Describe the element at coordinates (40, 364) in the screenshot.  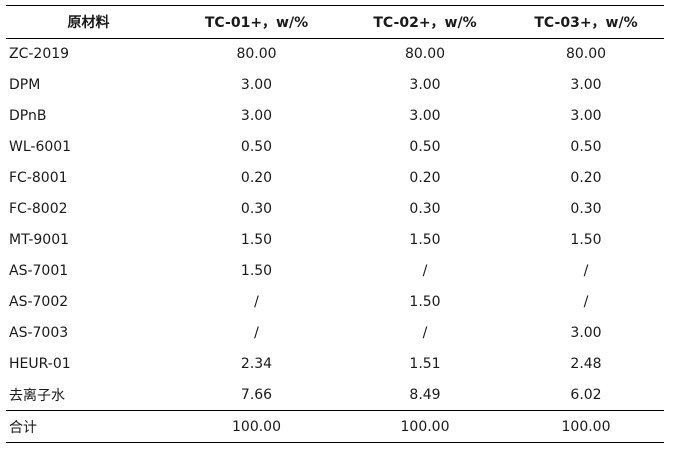
I see `material-name: HEUR-01` at that location.